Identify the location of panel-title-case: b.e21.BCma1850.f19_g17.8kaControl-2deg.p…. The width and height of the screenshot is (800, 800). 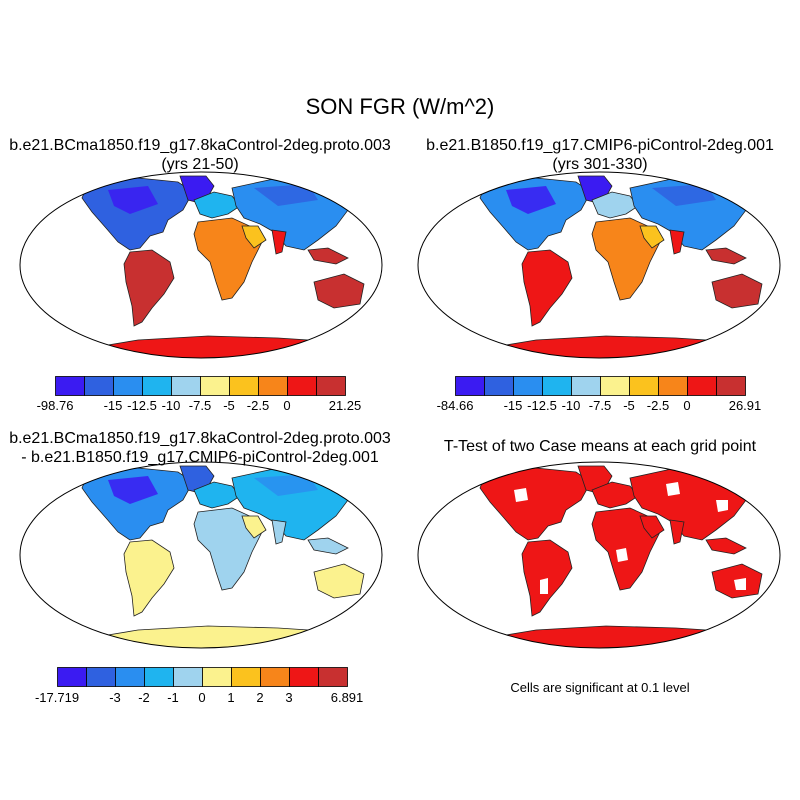
(200, 155).